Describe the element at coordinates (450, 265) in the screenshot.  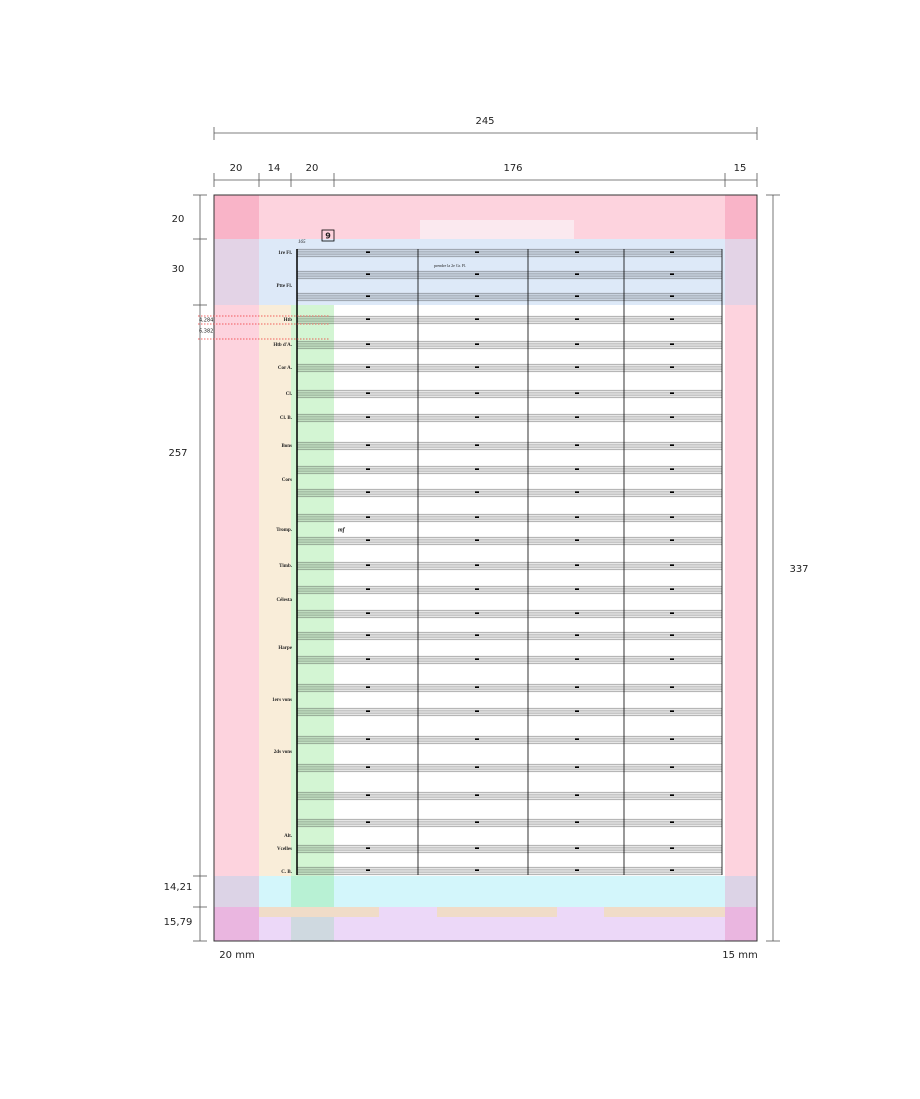
I see `annotation: prendre la 2e Gr. Fl.` at that location.